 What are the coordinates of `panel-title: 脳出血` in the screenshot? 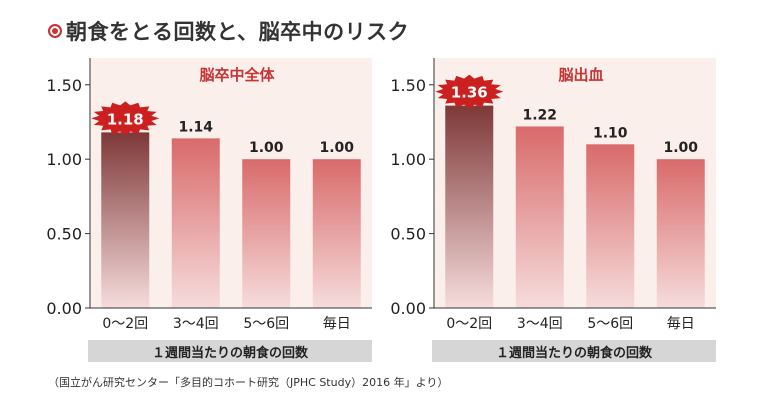 It's located at (580, 75).